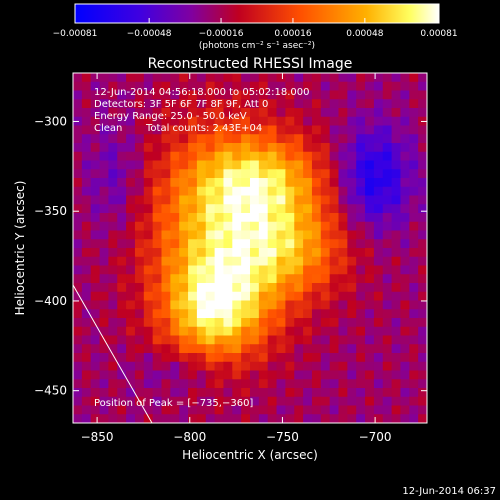  I want to click on y-tick-label: −350, so click(50, 211).